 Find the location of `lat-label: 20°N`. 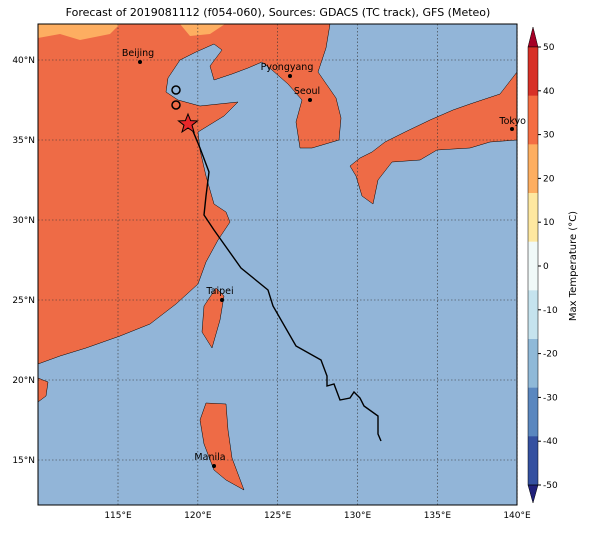

lat-label: 20°N is located at coordinates (23, 381).